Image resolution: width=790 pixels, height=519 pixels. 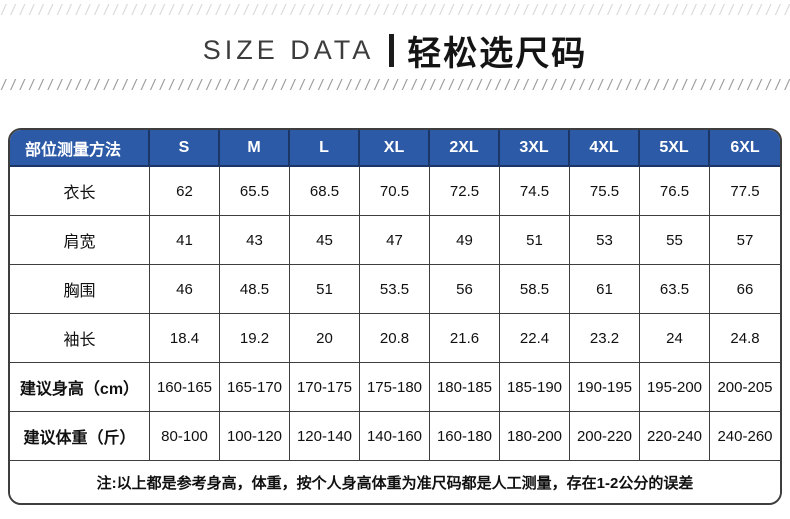 What do you see at coordinates (255, 338) in the screenshot?
I see `value-cell: 19.2` at bounding box center [255, 338].